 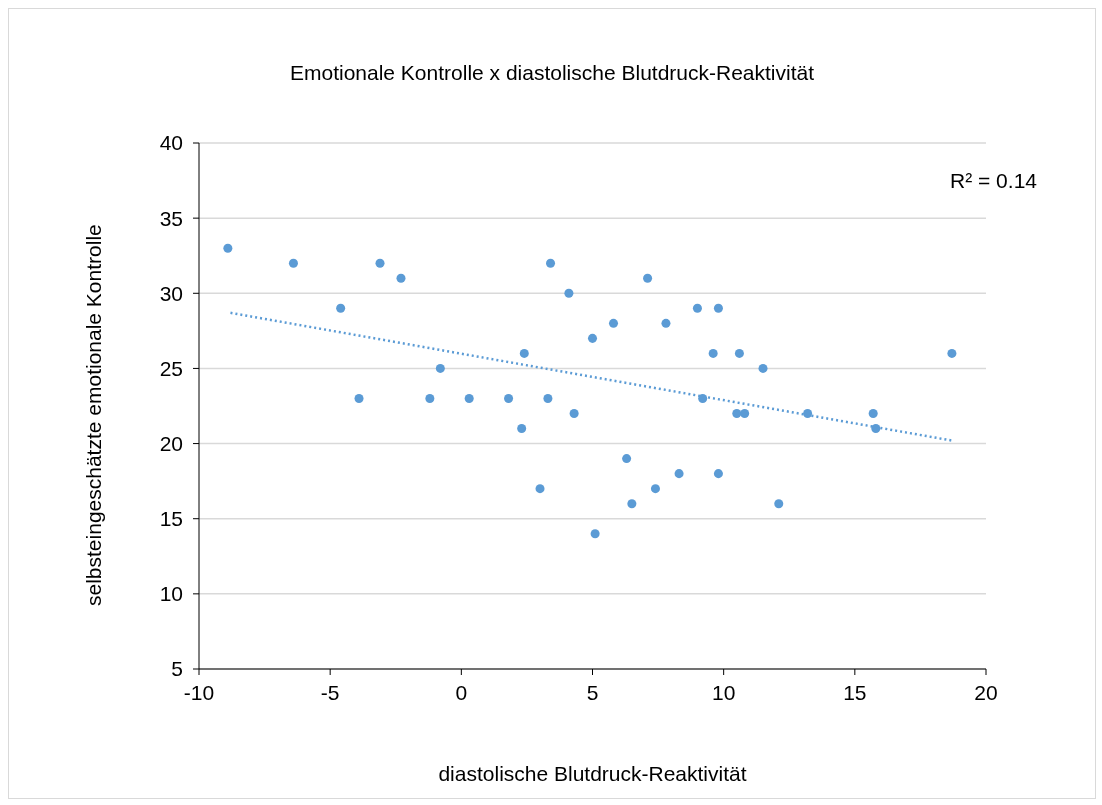 What do you see at coordinates (986, 692) in the screenshot?
I see `x-tick-label: 20` at bounding box center [986, 692].